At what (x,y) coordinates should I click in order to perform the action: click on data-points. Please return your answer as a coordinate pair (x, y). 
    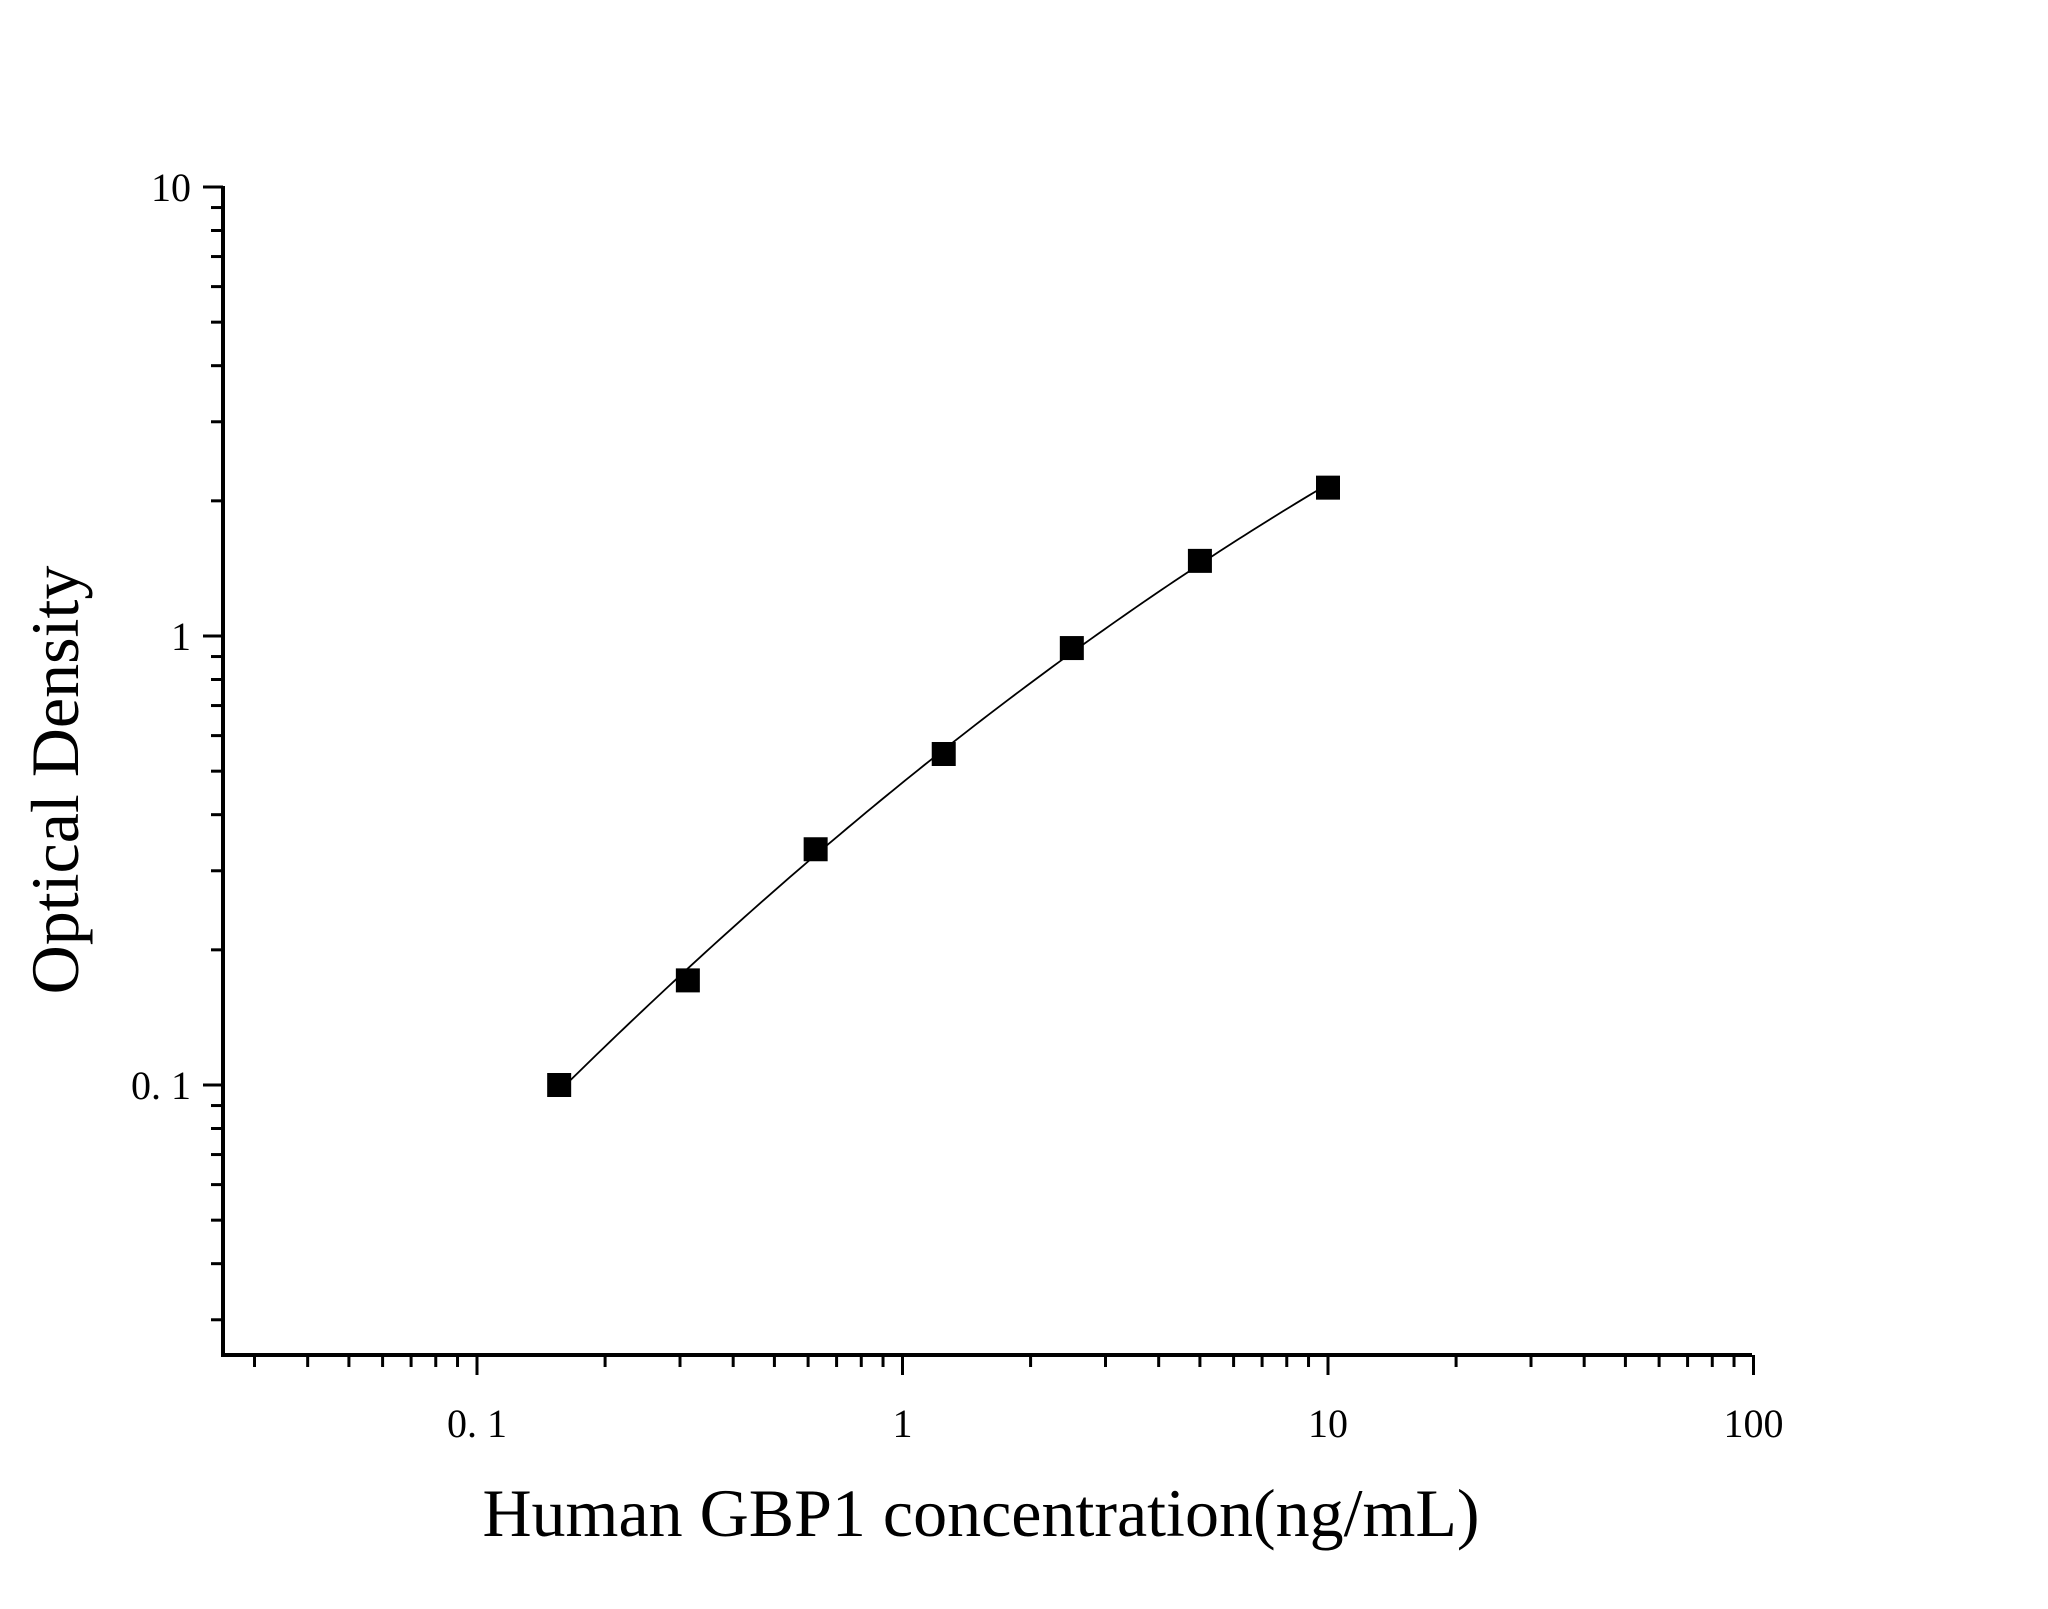
    Looking at the image, I should click on (943, 786).